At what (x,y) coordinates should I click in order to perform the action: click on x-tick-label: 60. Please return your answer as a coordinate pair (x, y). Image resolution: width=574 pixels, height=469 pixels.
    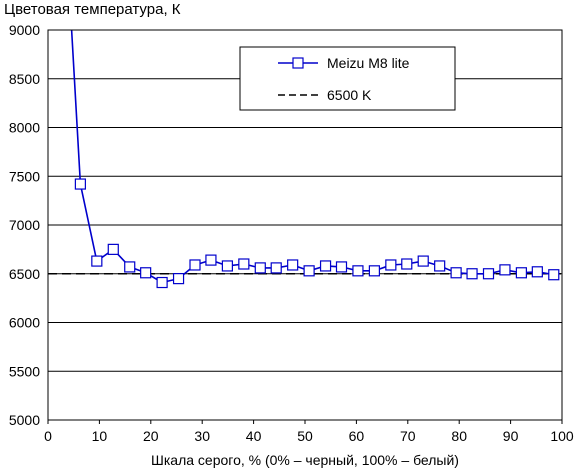
    Looking at the image, I should click on (357, 436).